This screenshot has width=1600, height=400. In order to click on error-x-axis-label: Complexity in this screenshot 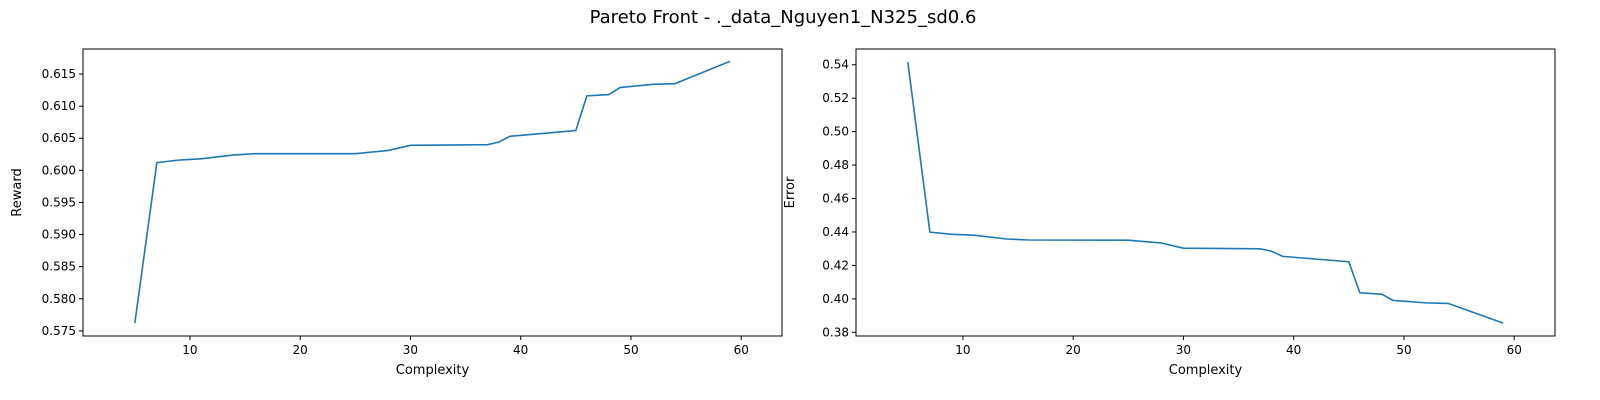, I will do `click(1206, 370)`.